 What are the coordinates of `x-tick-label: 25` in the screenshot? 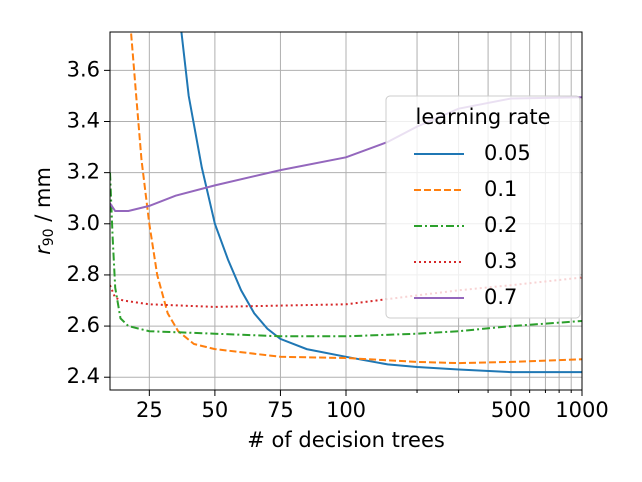 It's located at (149, 410).